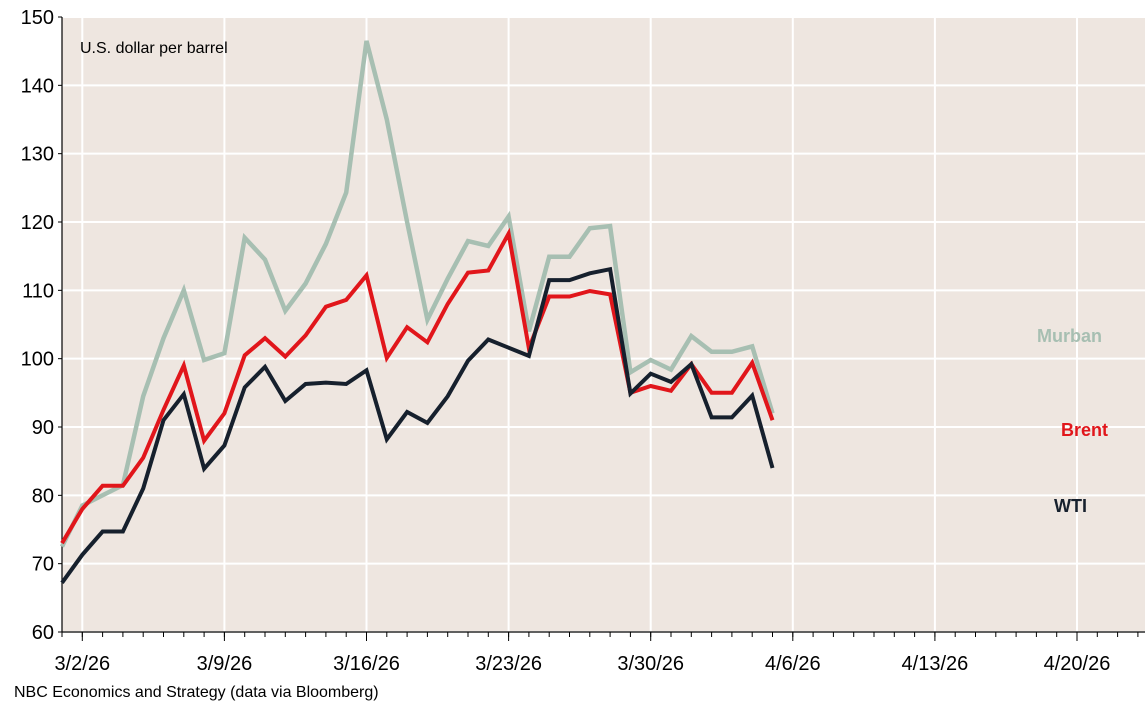 The image size is (1145, 708). What do you see at coordinates (37, 155) in the screenshot?
I see `y-tick-label: 130` at bounding box center [37, 155].